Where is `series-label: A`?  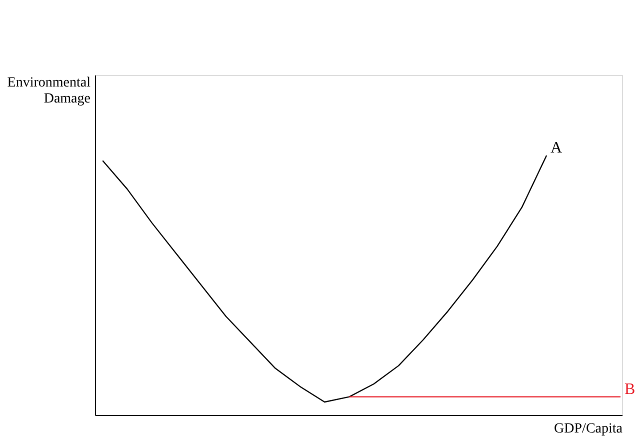
series-label: A is located at coordinates (556, 147).